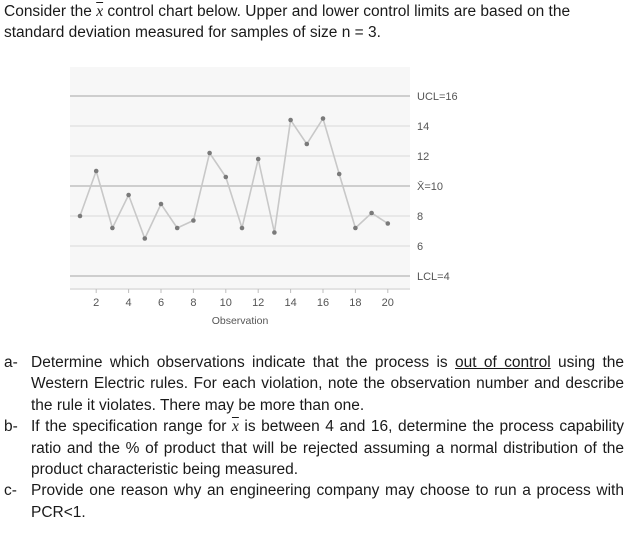  What do you see at coordinates (503, 362) in the screenshot?
I see `question-a-underlined: out of control` at bounding box center [503, 362].